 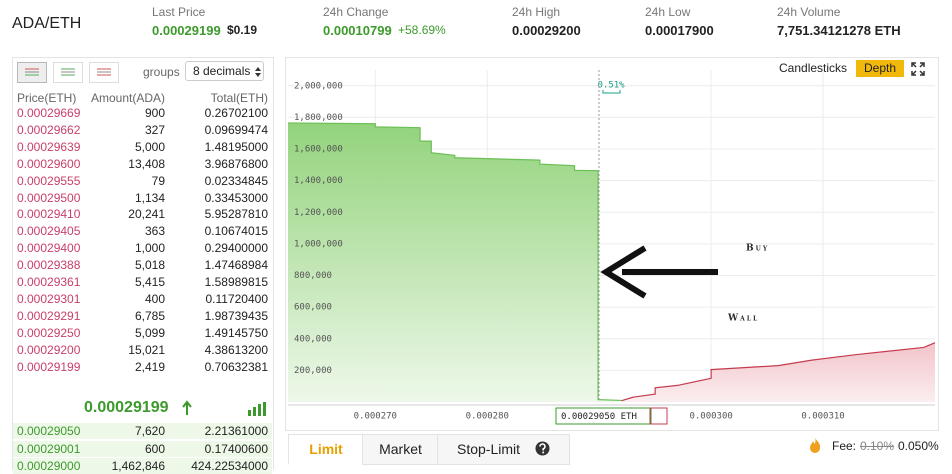 I want to click on order-price: 0.00029250, so click(x=49, y=332).